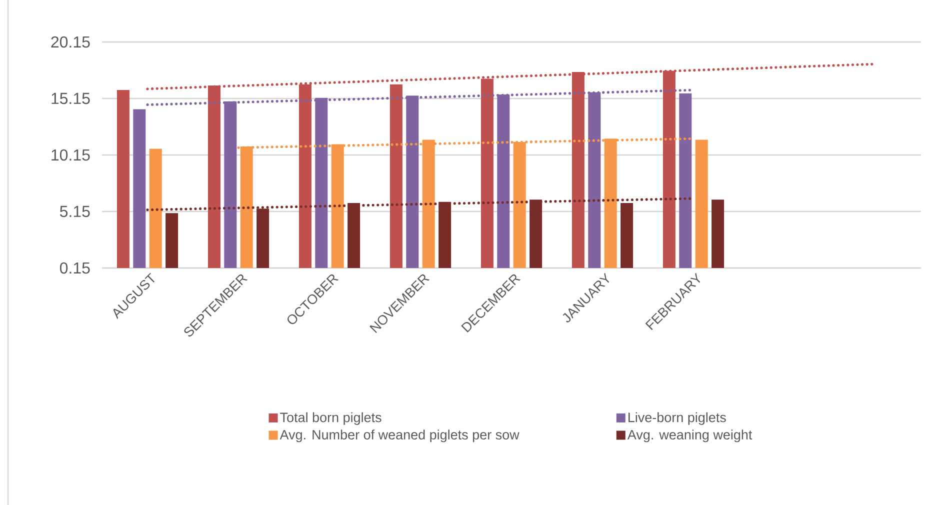 Image resolution: width=936 pixels, height=505 pixels. What do you see at coordinates (689, 436) in the screenshot?
I see `legend-label: Avg. weaning weight` at bounding box center [689, 436].